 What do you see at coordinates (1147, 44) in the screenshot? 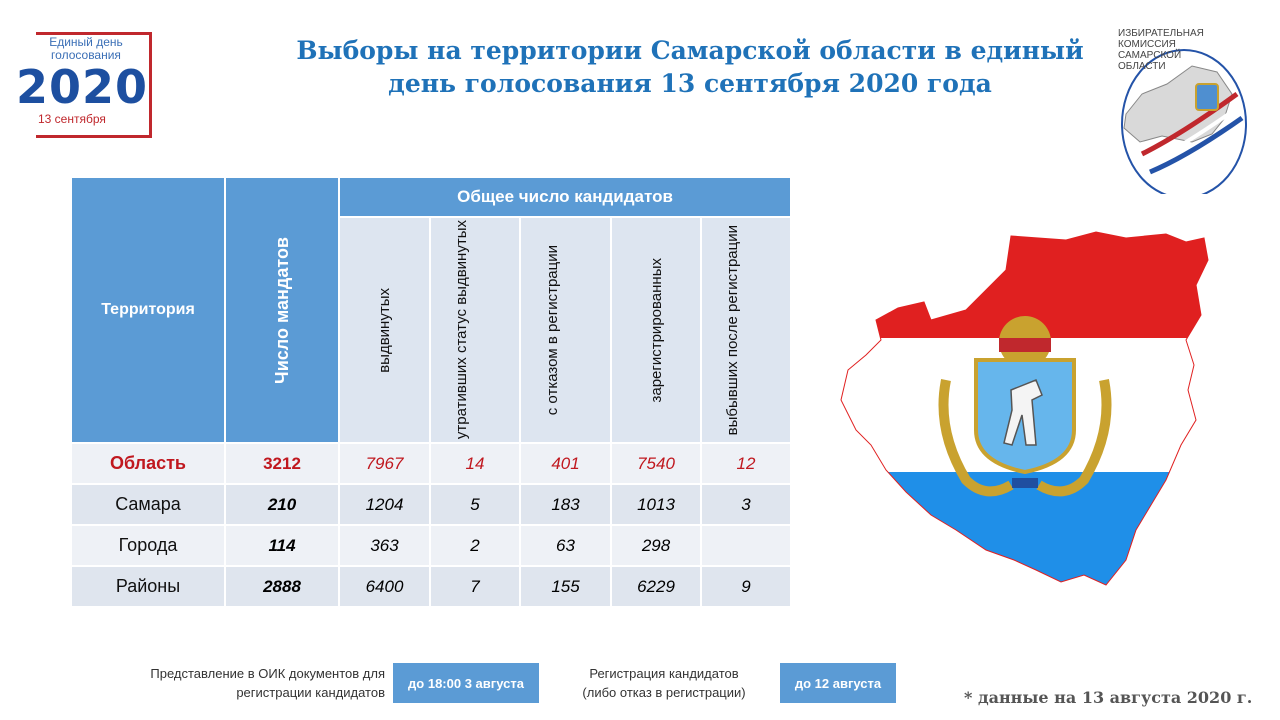
I see `commission-line2: КОМИССИЯ` at bounding box center [1147, 44].